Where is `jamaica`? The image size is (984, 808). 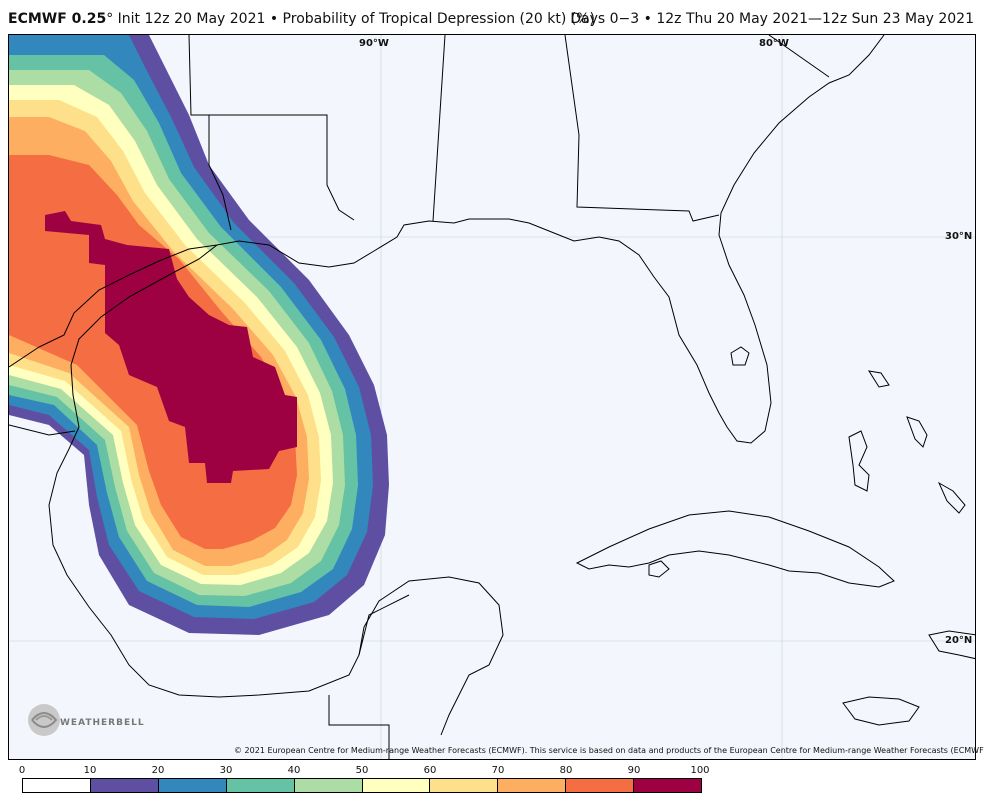
jamaica is located at coordinates (881, 711).